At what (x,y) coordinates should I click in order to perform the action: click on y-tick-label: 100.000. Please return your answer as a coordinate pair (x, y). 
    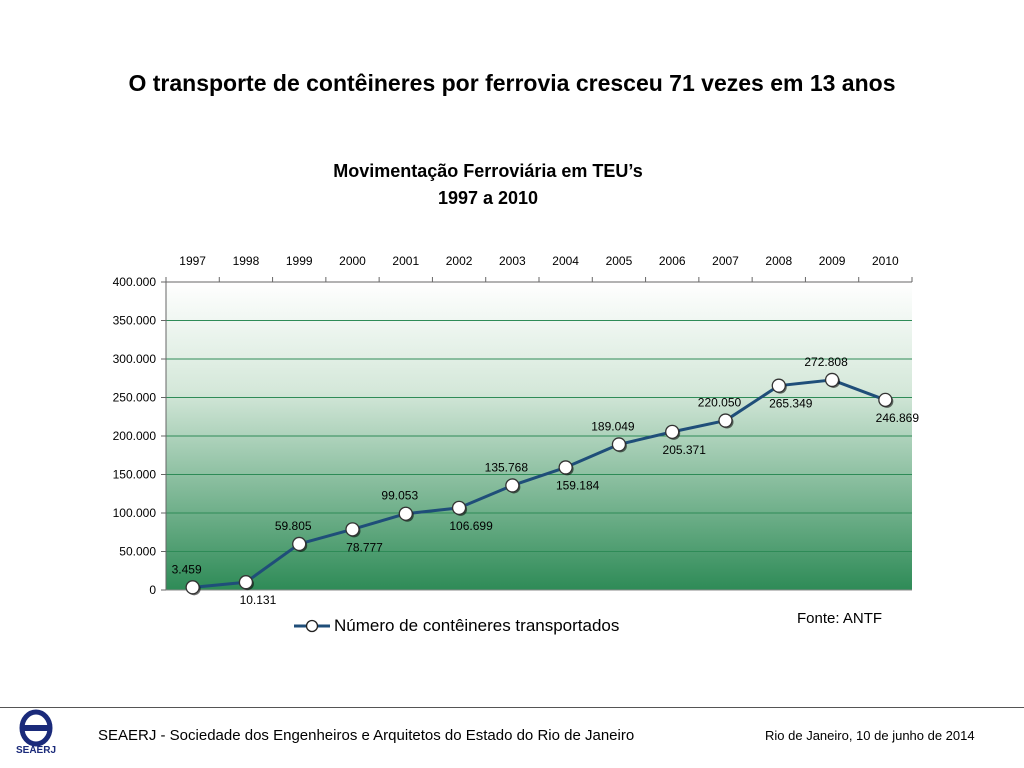
    Looking at the image, I should click on (135, 513).